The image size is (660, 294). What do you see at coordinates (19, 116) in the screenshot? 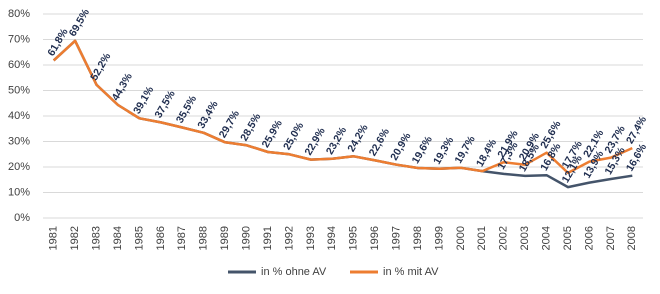
I see `y-tick-label: 40%` at bounding box center [19, 116].